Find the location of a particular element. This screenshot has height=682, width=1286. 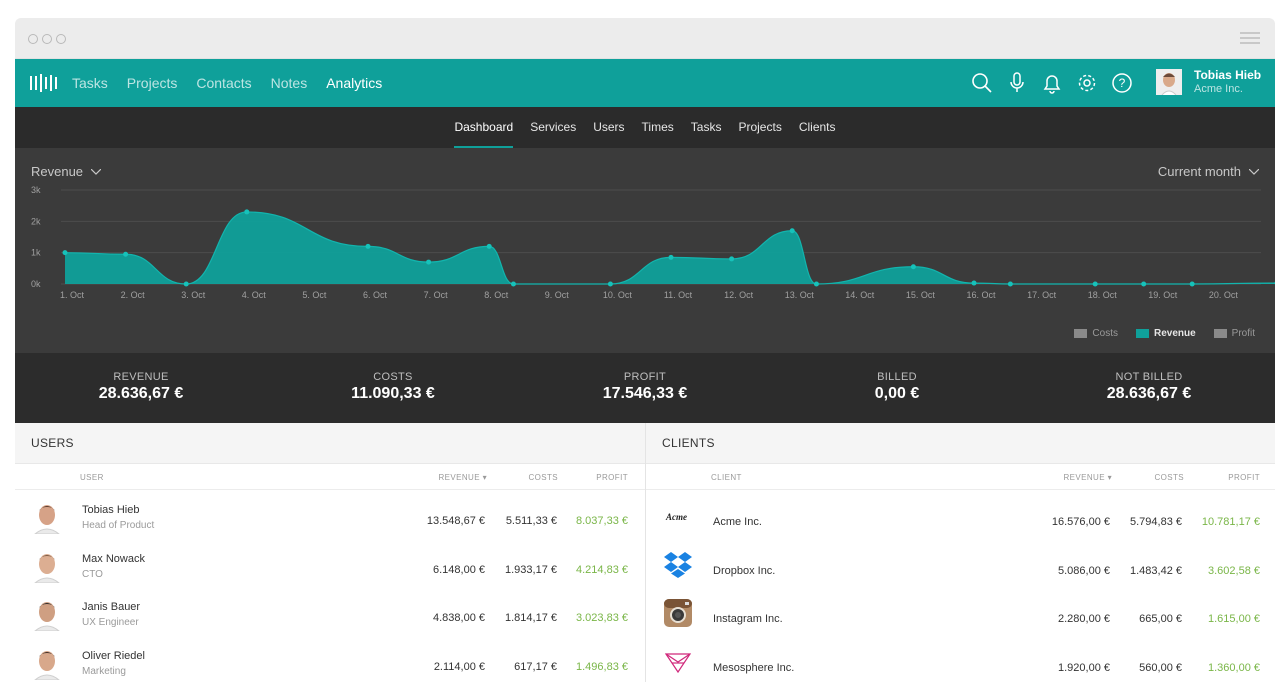

acme-logo-icon: Acme is located at coordinates (678, 516).